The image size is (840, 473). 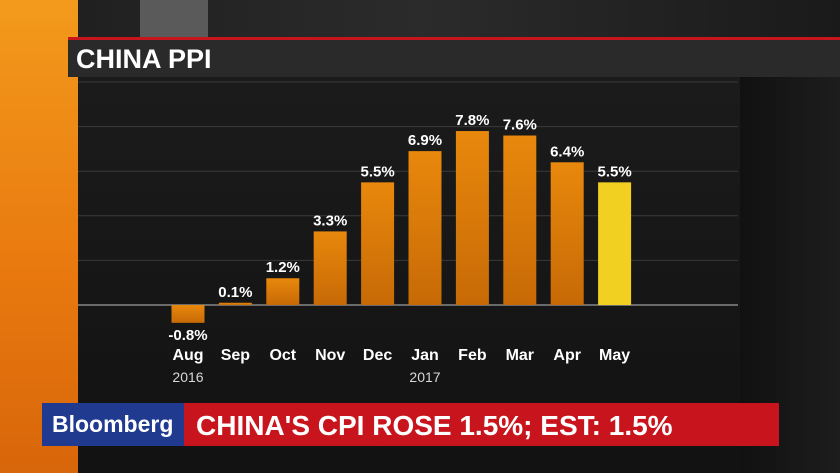 I want to click on top-red-rule, so click(x=454, y=38).